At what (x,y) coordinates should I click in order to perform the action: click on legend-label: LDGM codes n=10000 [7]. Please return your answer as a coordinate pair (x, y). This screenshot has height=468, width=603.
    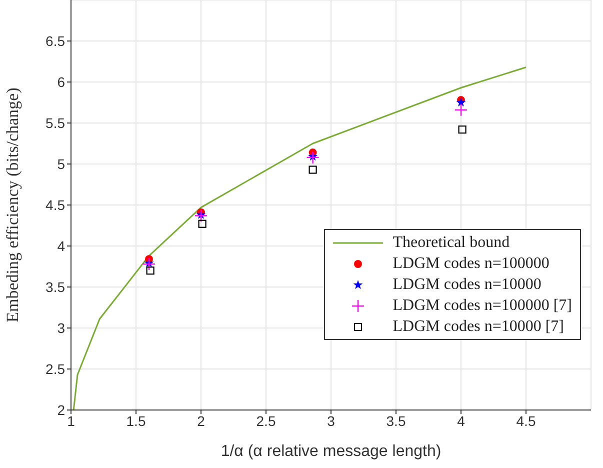
    Looking at the image, I should click on (478, 327).